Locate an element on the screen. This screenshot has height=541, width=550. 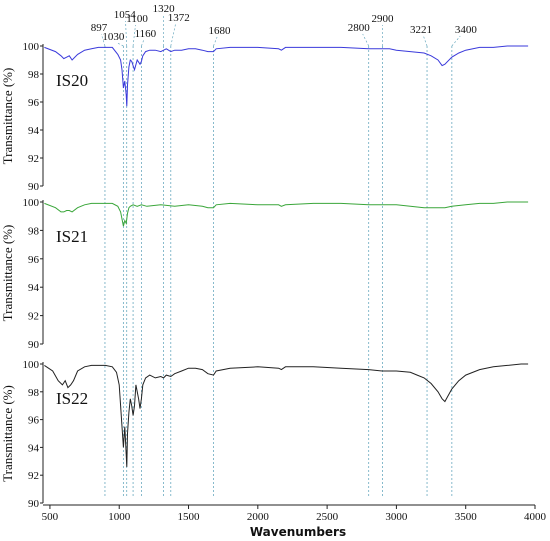
reference-label: 897 is located at coordinates (99, 28).